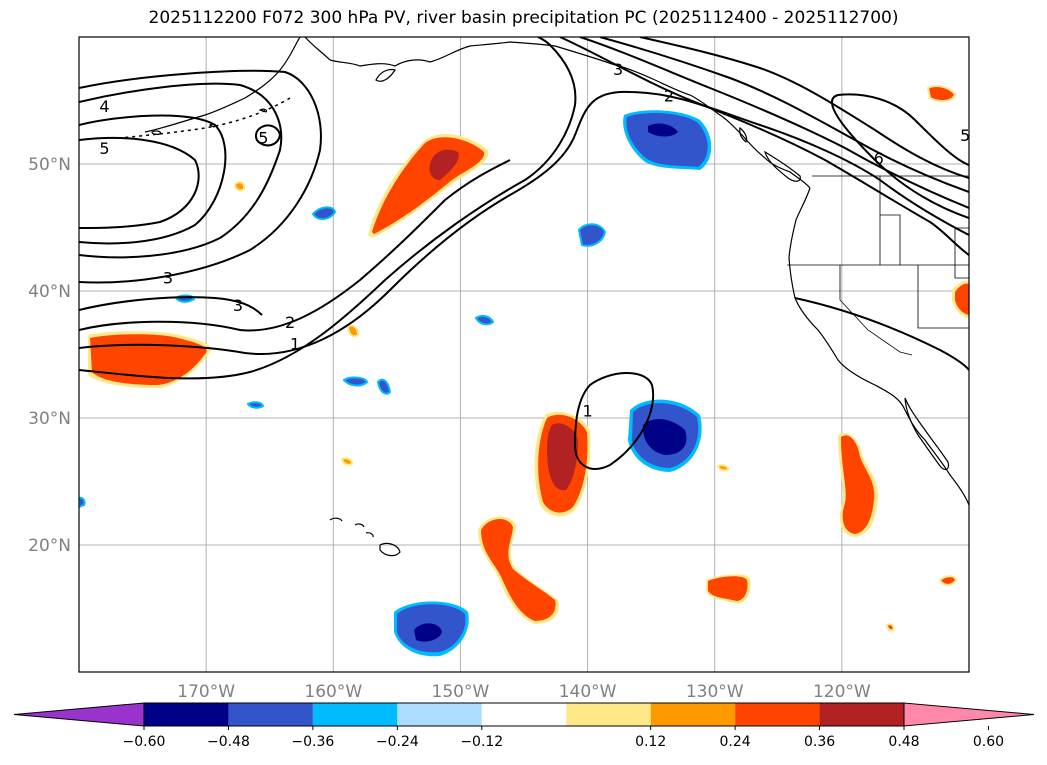 This screenshot has height=765, width=1047. Describe the element at coordinates (461, 692) in the screenshot. I see `lon-tick-label: 150°W` at that location.